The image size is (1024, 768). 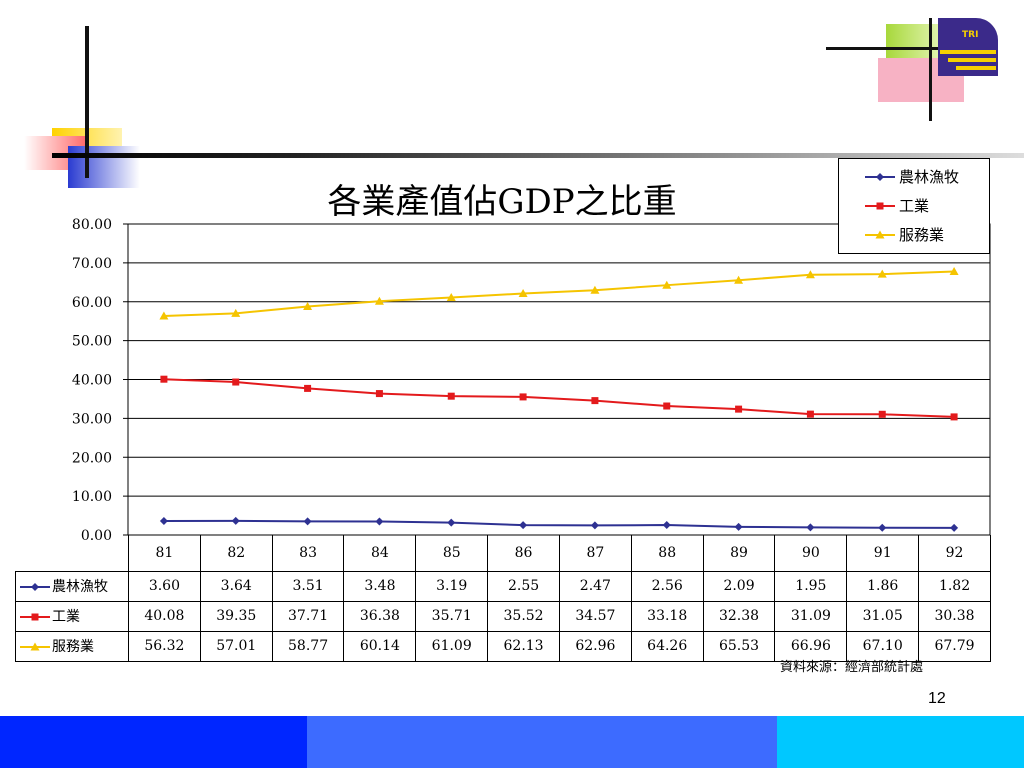 I want to click on legend-item: 工業, so click(x=915, y=206).